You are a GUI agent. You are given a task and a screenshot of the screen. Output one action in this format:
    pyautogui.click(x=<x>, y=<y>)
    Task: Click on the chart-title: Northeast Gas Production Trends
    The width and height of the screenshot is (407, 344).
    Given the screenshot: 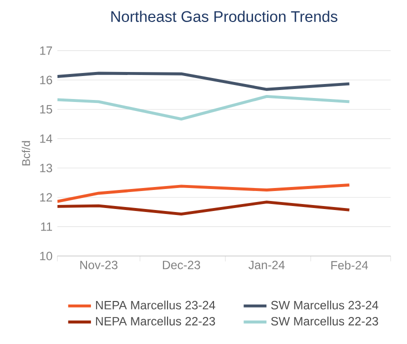 What is the action you would take?
    pyautogui.click(x=224, y=16)
    